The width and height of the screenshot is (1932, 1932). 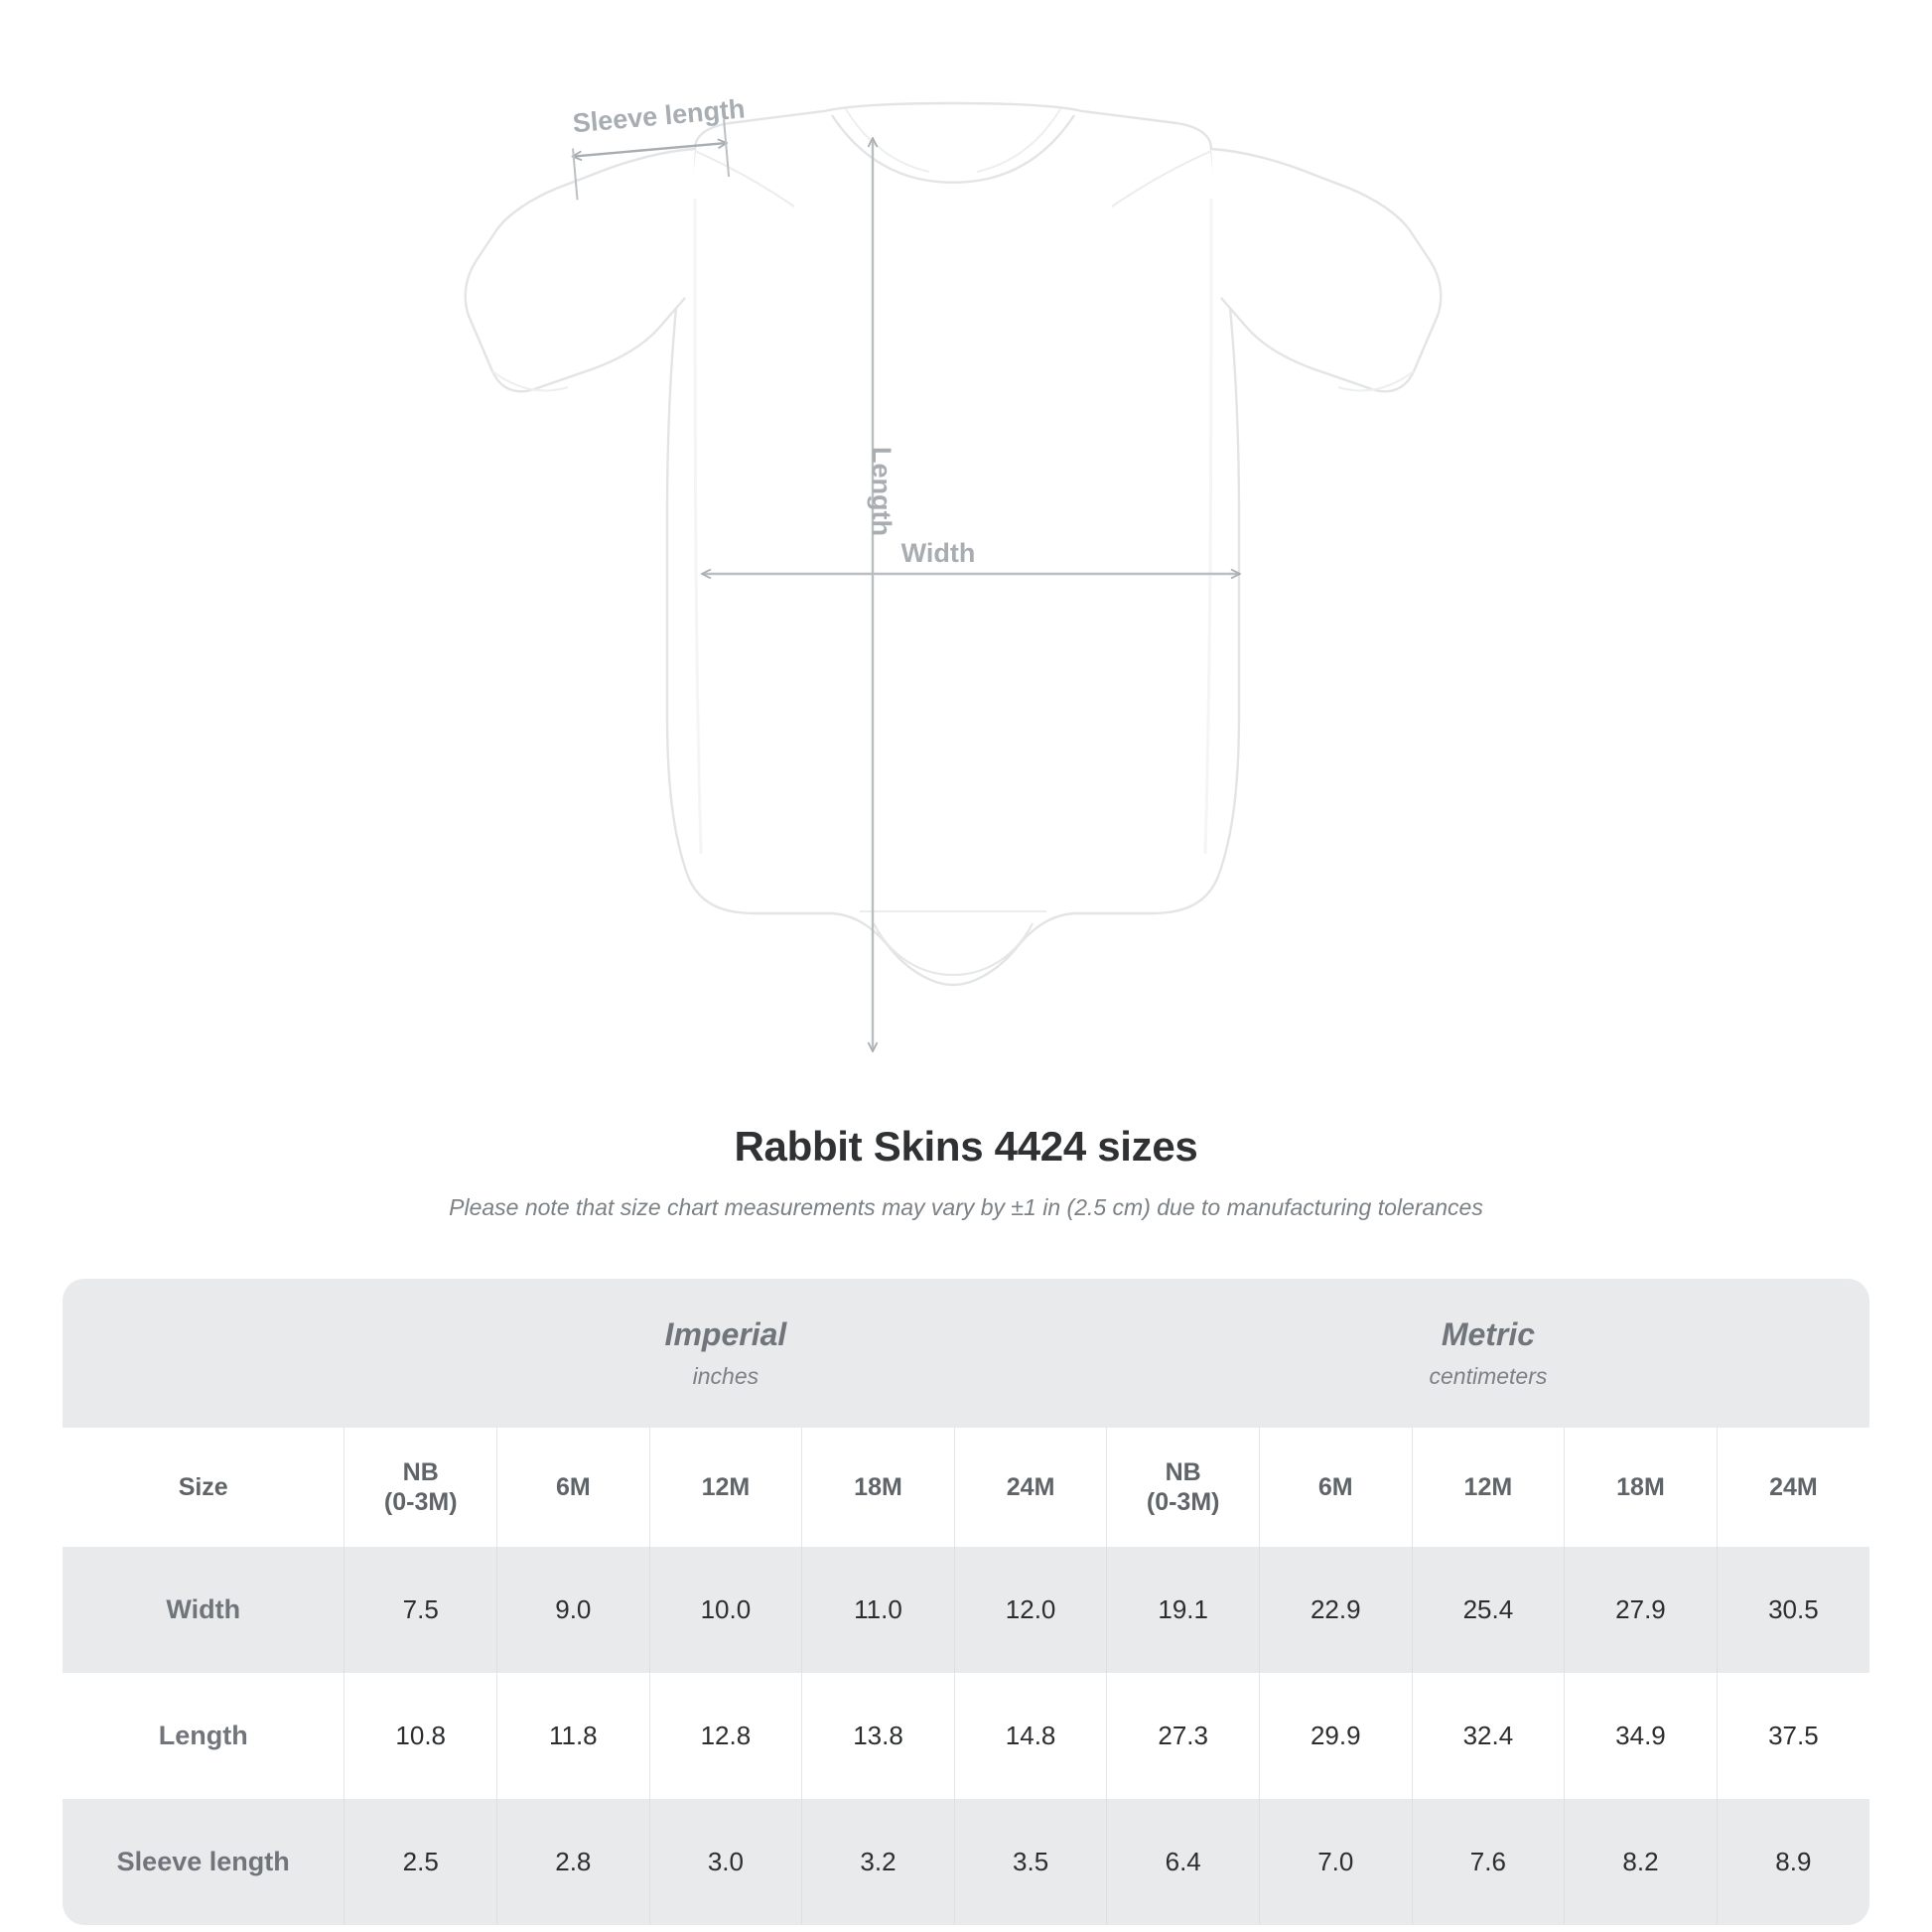 What do you see at coordinates (1488, 1488) in the screenshot?
I see `header-cell-metric-12m: 12M` at bounding box center [1488, 1488].